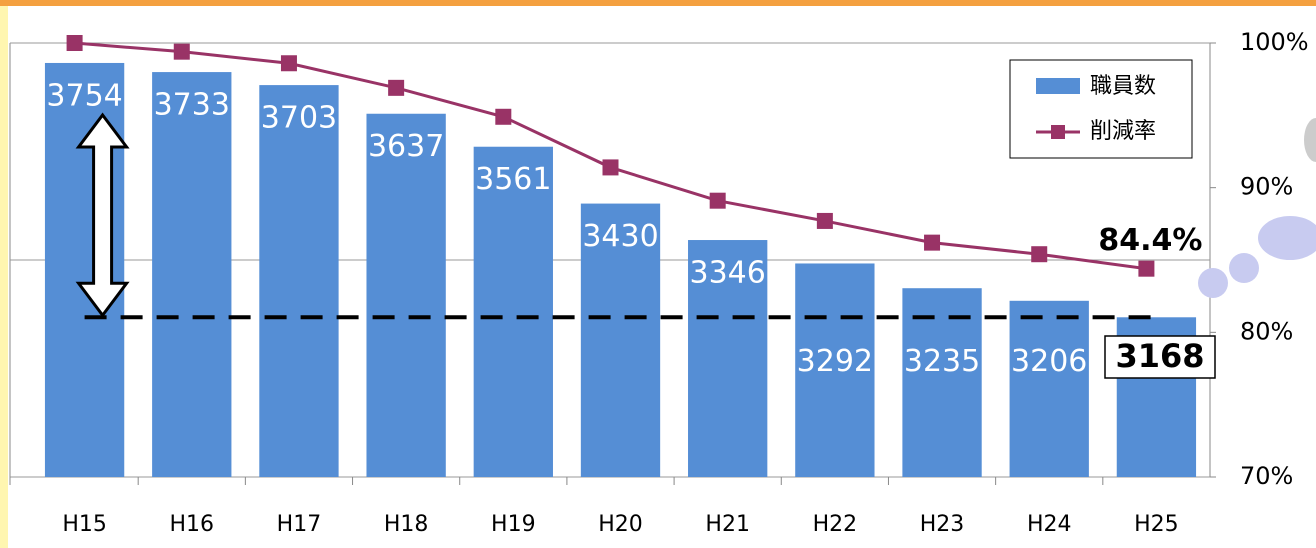 The width and height of the screenshot is (1316, 548). I want to click on double-arrow, so click(102, 215).